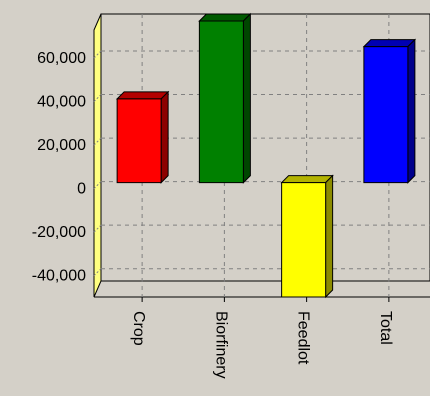 This screenshot has width=430, height=396. Describe the element at coordinates (262, 345) in the screenshot. I see `x-axis-labels: Crop Biorfinery Feedlot Total` at that location.